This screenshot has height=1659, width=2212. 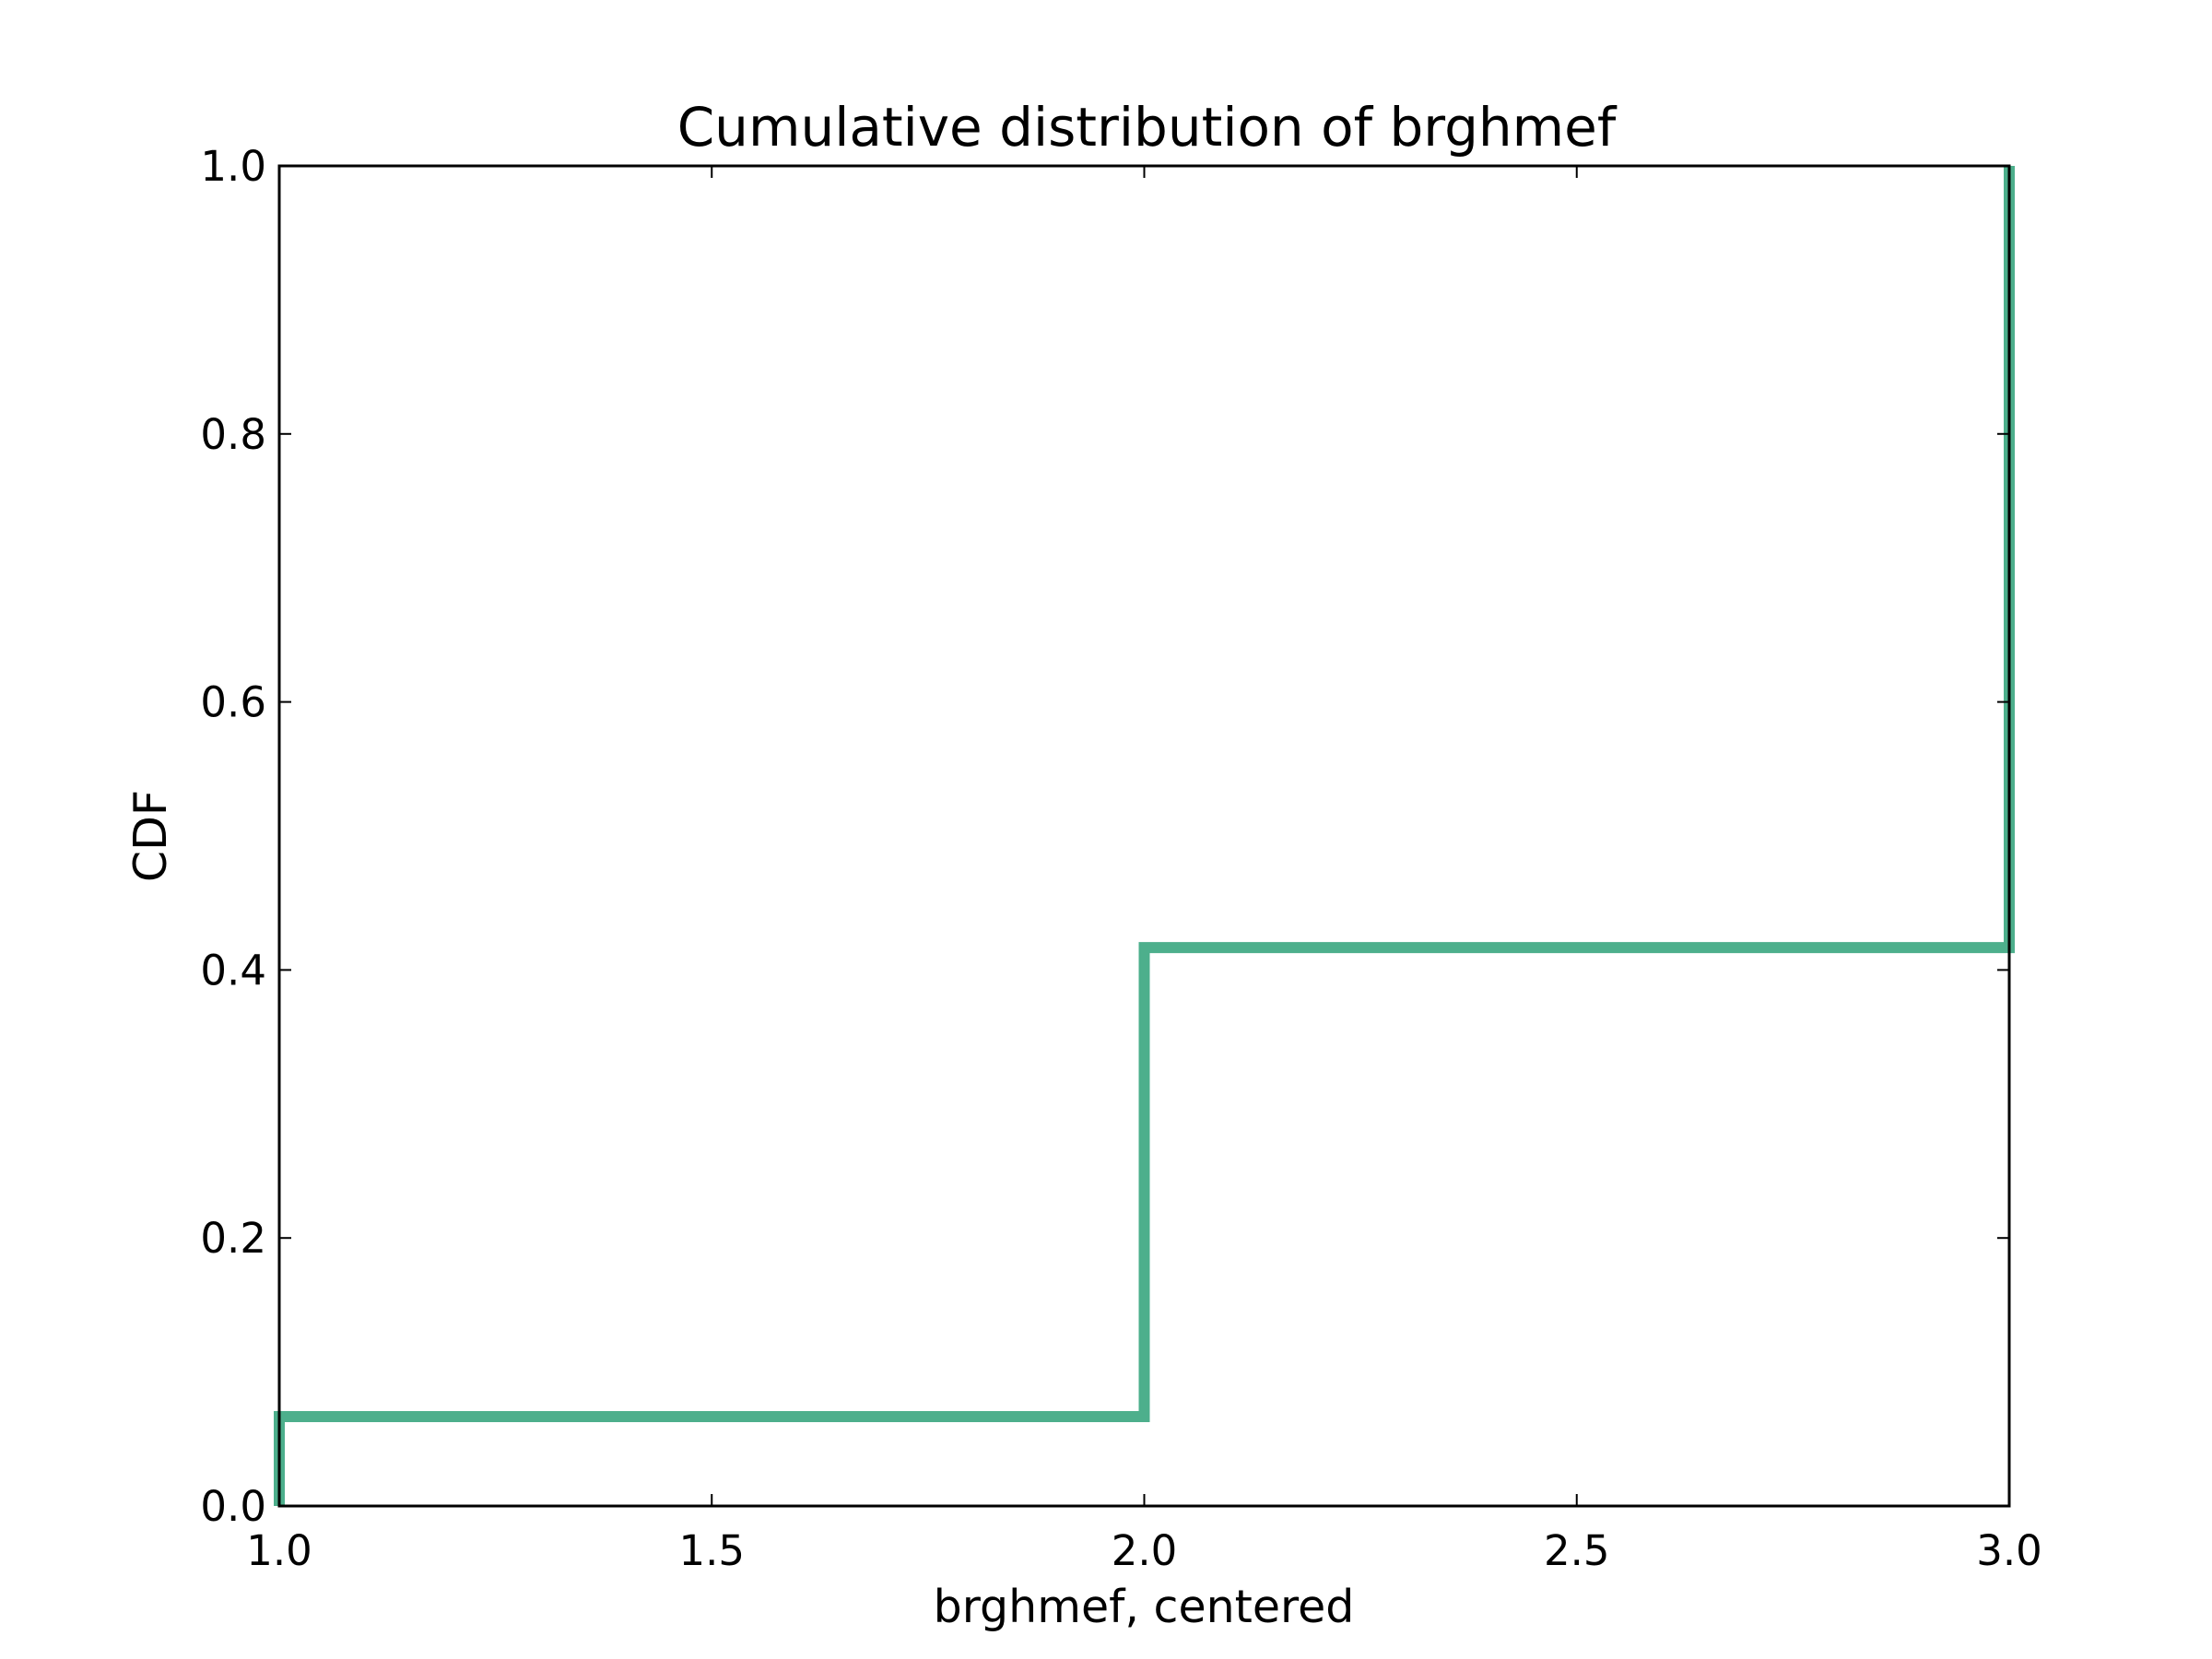 I want to click on y-tick-label: 0.0, so click(x=233, y=1506).